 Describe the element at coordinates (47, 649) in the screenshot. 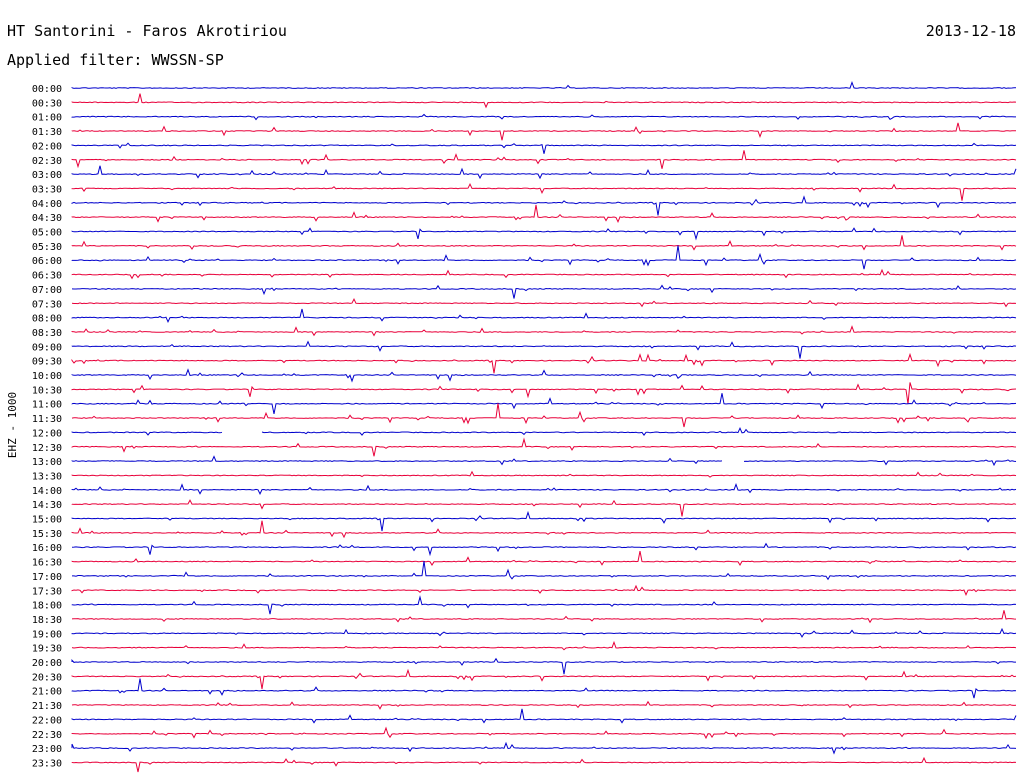

I see `time-tick-label: 19:30` at that location.